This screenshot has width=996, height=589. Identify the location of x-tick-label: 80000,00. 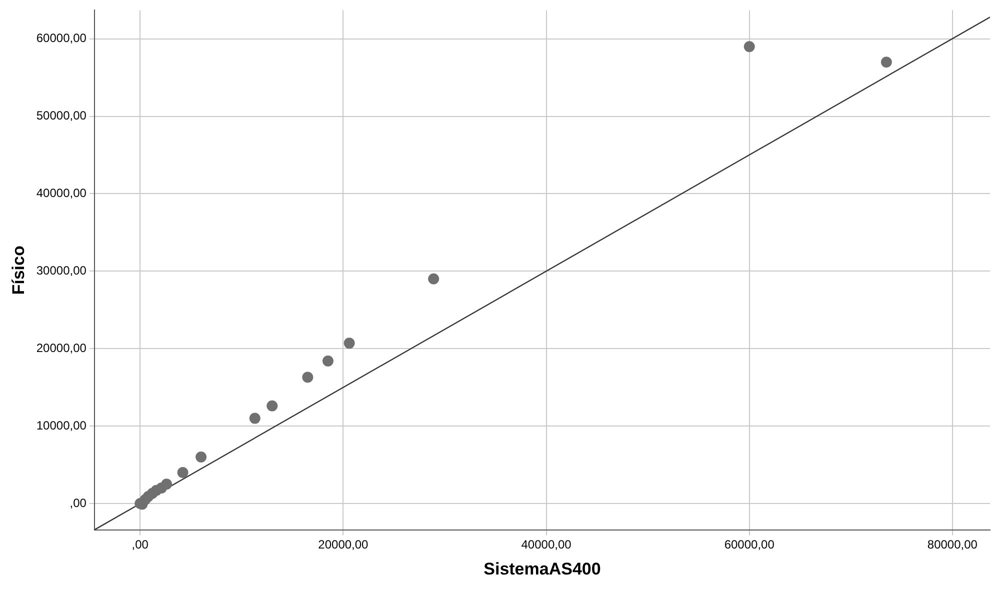
(952, 545).